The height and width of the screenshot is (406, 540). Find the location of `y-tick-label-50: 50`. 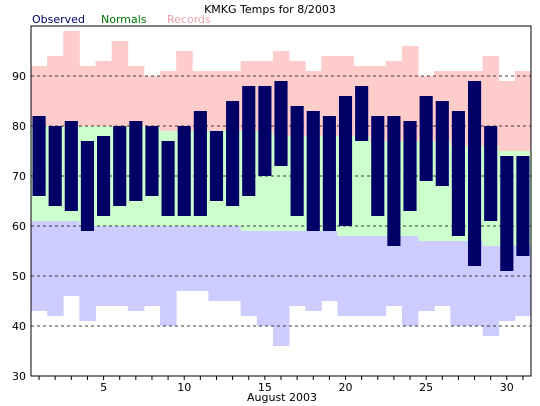

y-tick-label-50: 50 is located at coordinates (19, 276).